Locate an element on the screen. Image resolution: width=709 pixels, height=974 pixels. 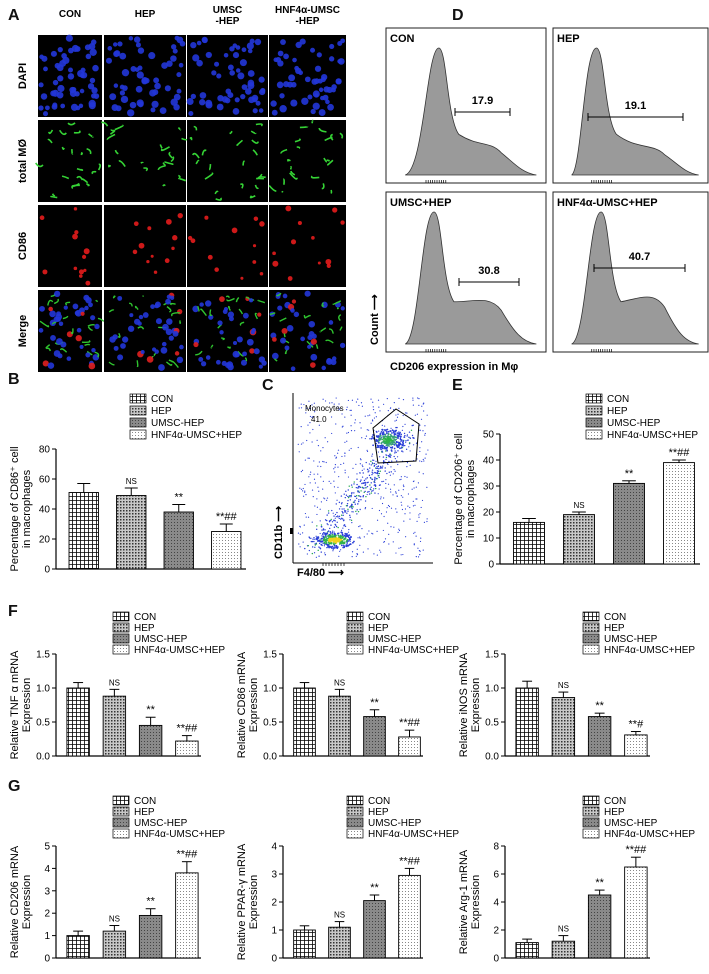
panel-letter-d: D is located at coordinates (458, 15).